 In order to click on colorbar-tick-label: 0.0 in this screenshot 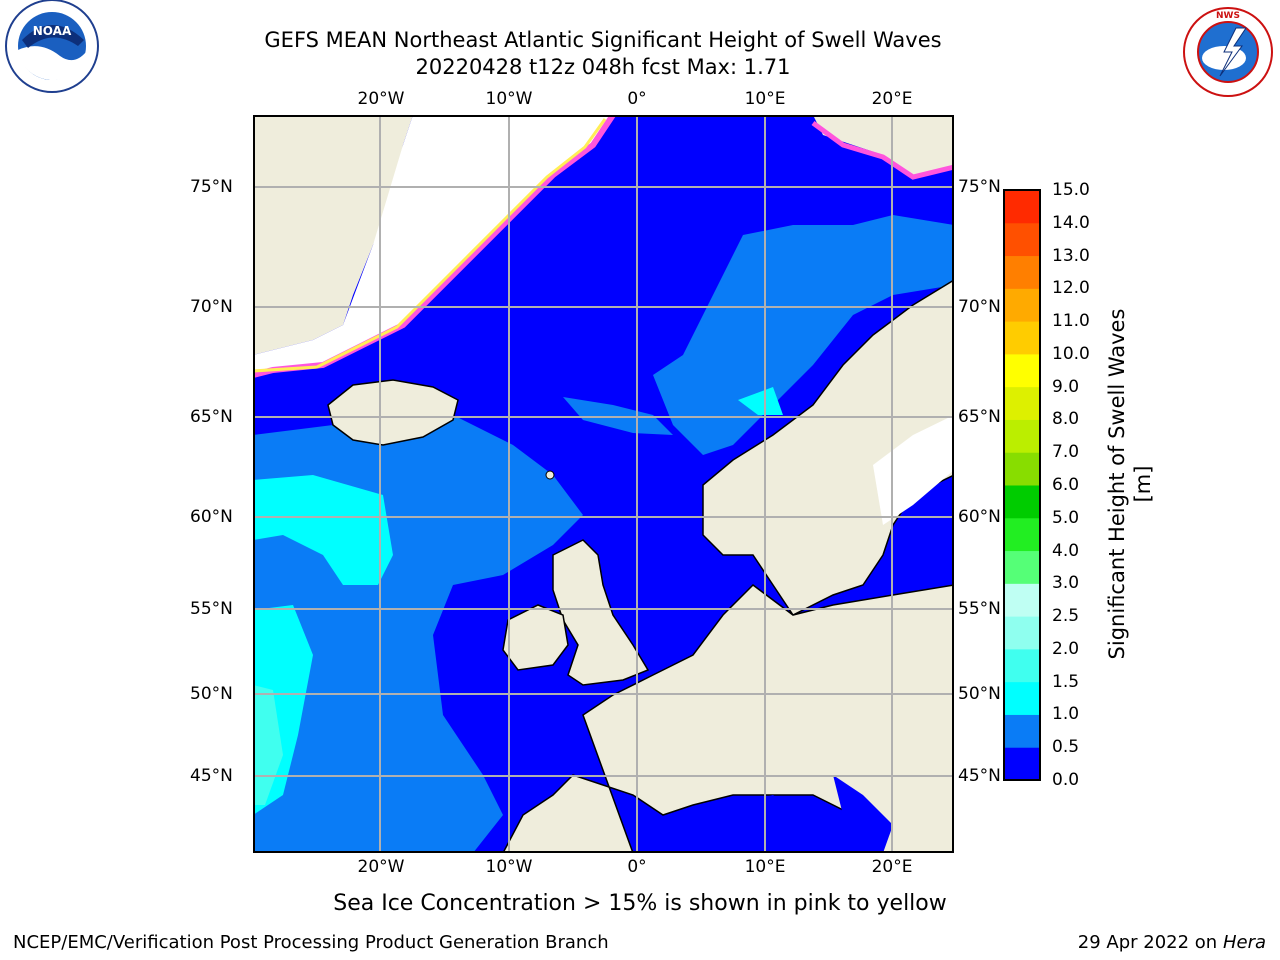, I will do `click(1066, 780)`.